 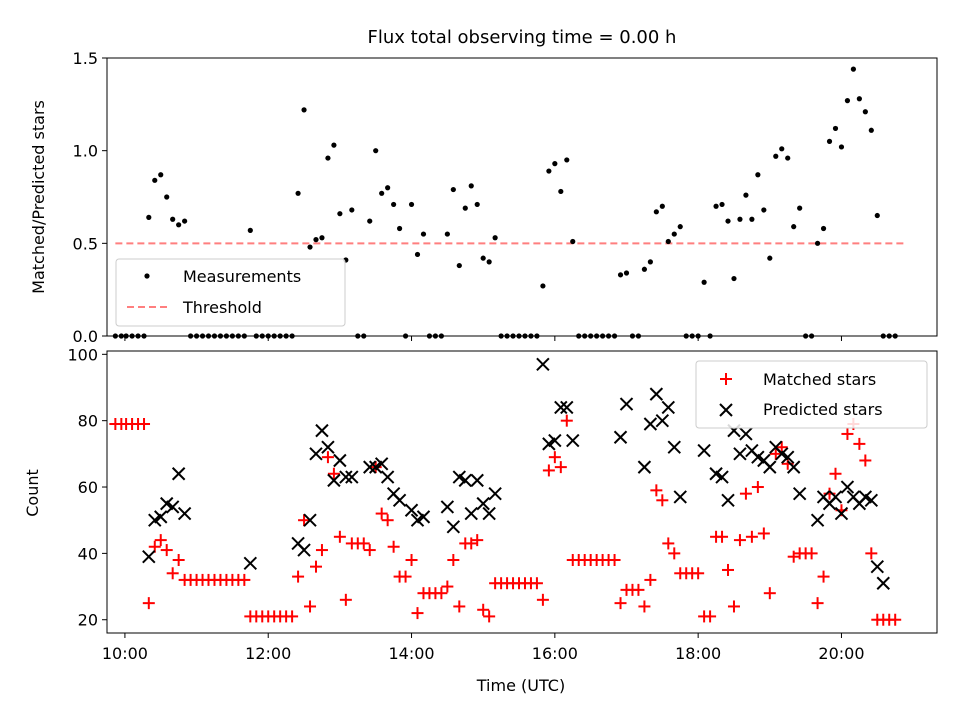 I want to click on bottom-x-tick-label: 10:00, so click(x=125, y=653).